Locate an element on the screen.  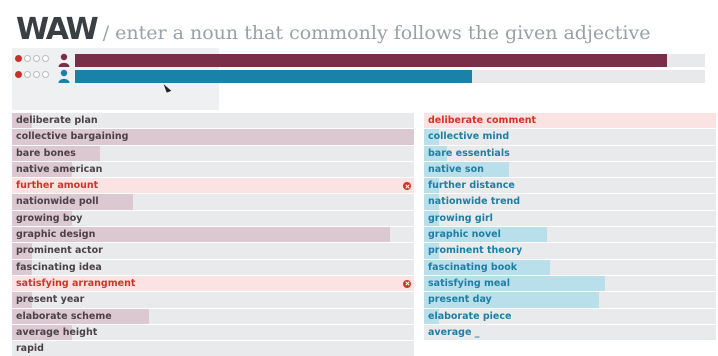
word-phrase: growing girl is located at coordinates (460, 218).